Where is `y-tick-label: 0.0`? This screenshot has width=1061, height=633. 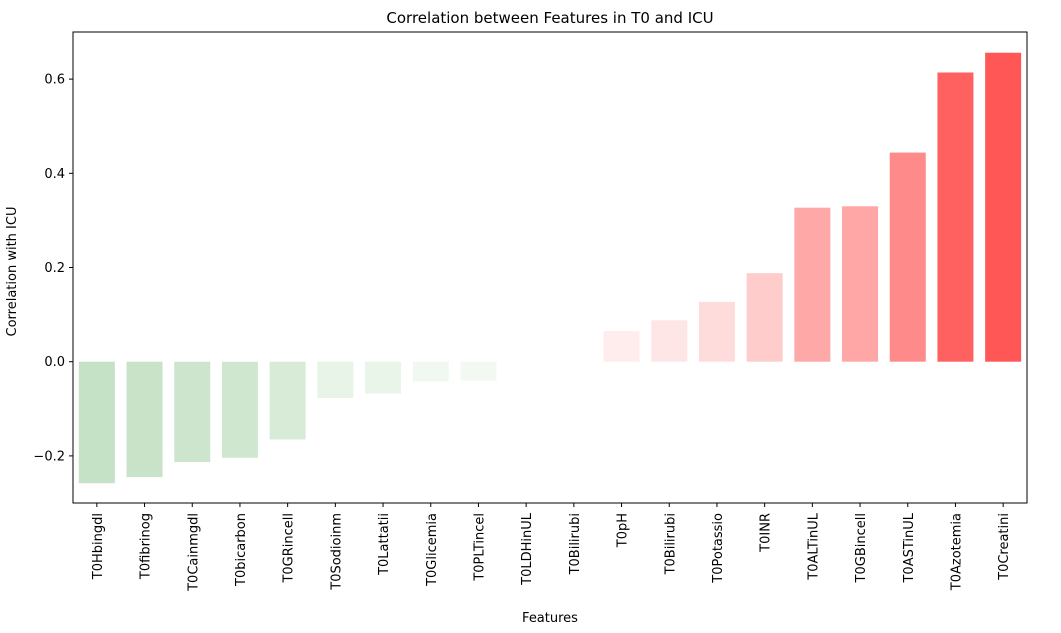
y-tick-label: 0.0 is located at coordinates (54, 362).